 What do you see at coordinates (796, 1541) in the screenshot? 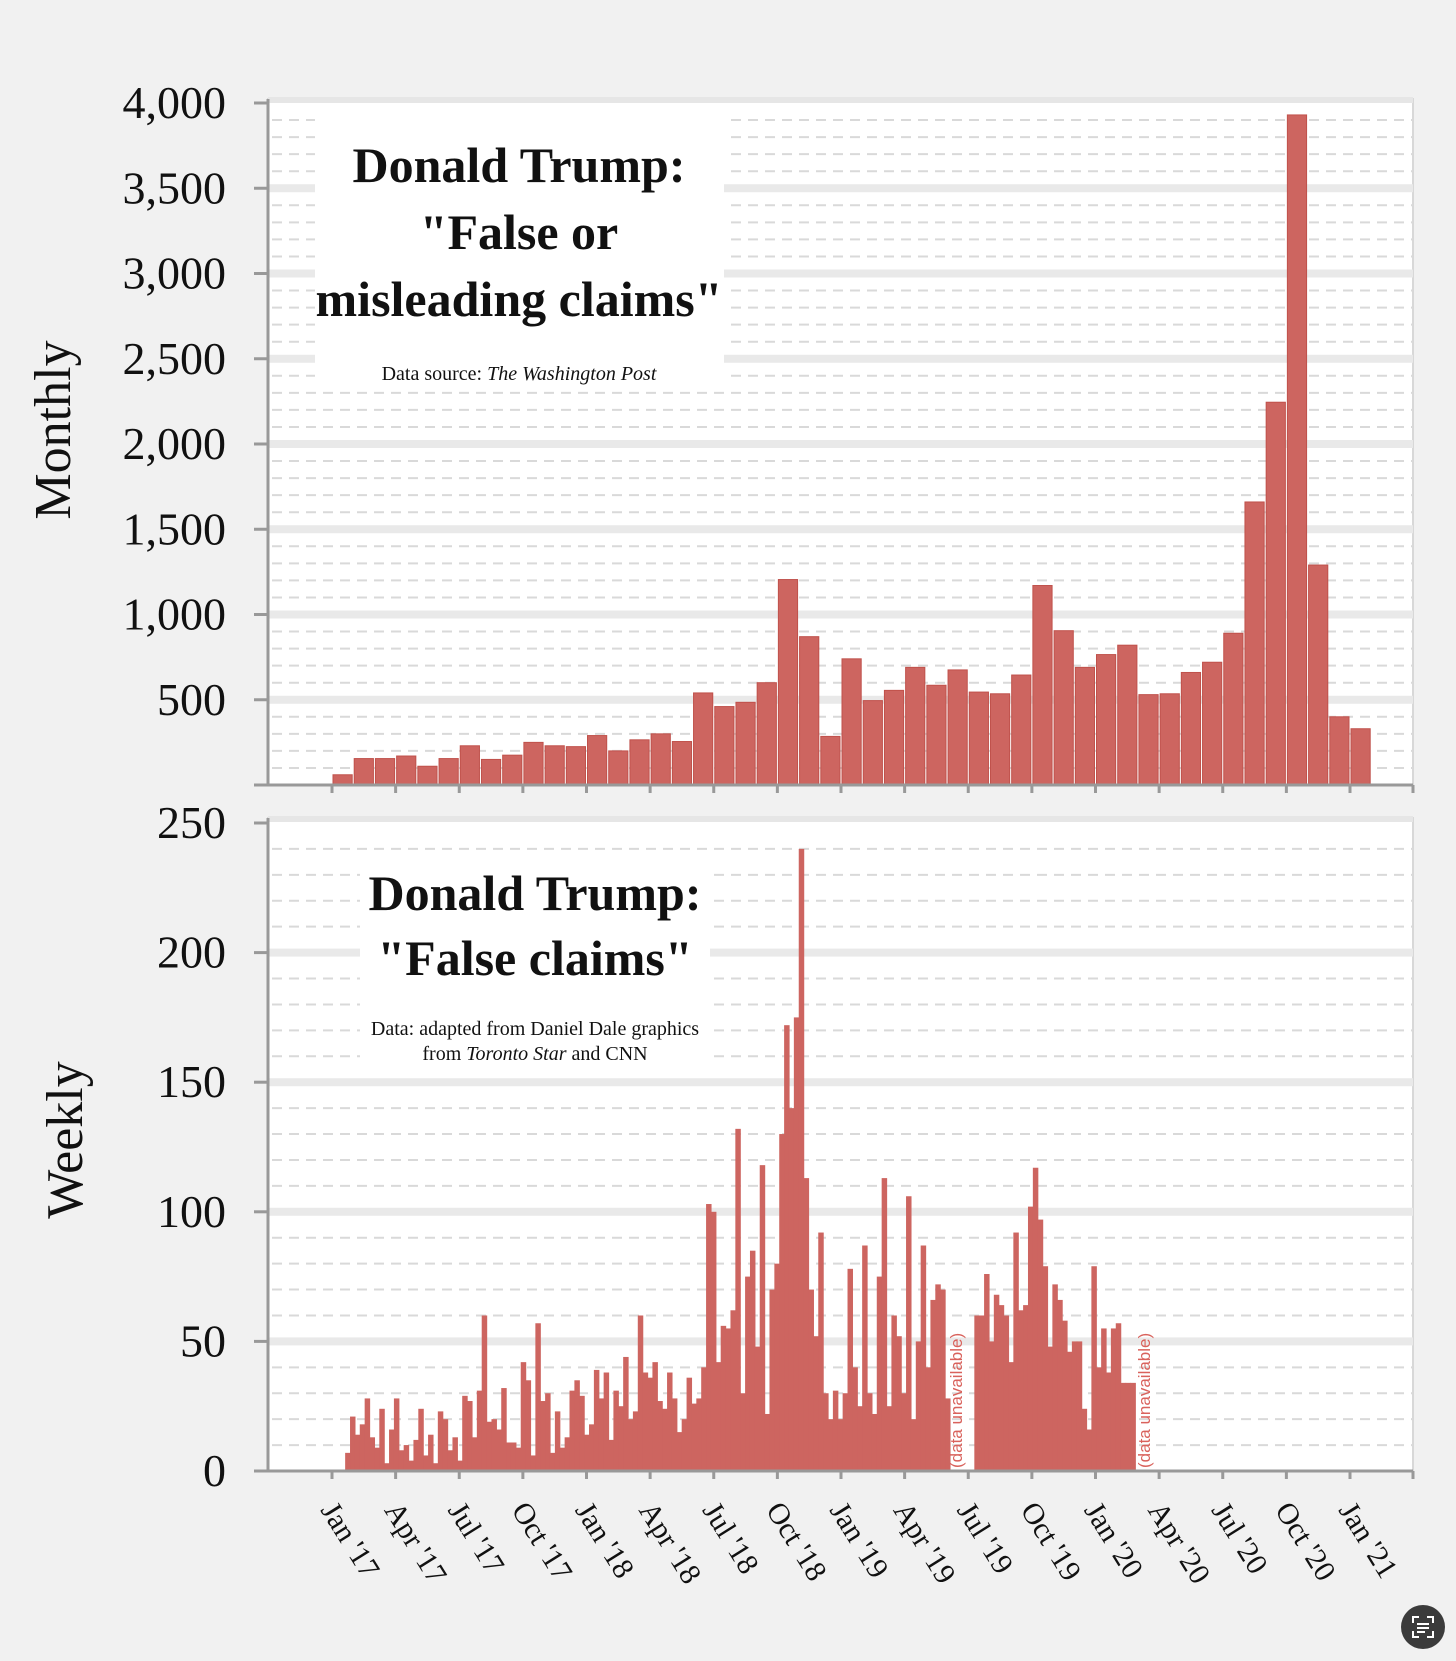
I see `x-tick-label: Oct '18` at bounding box center [796, 1541].